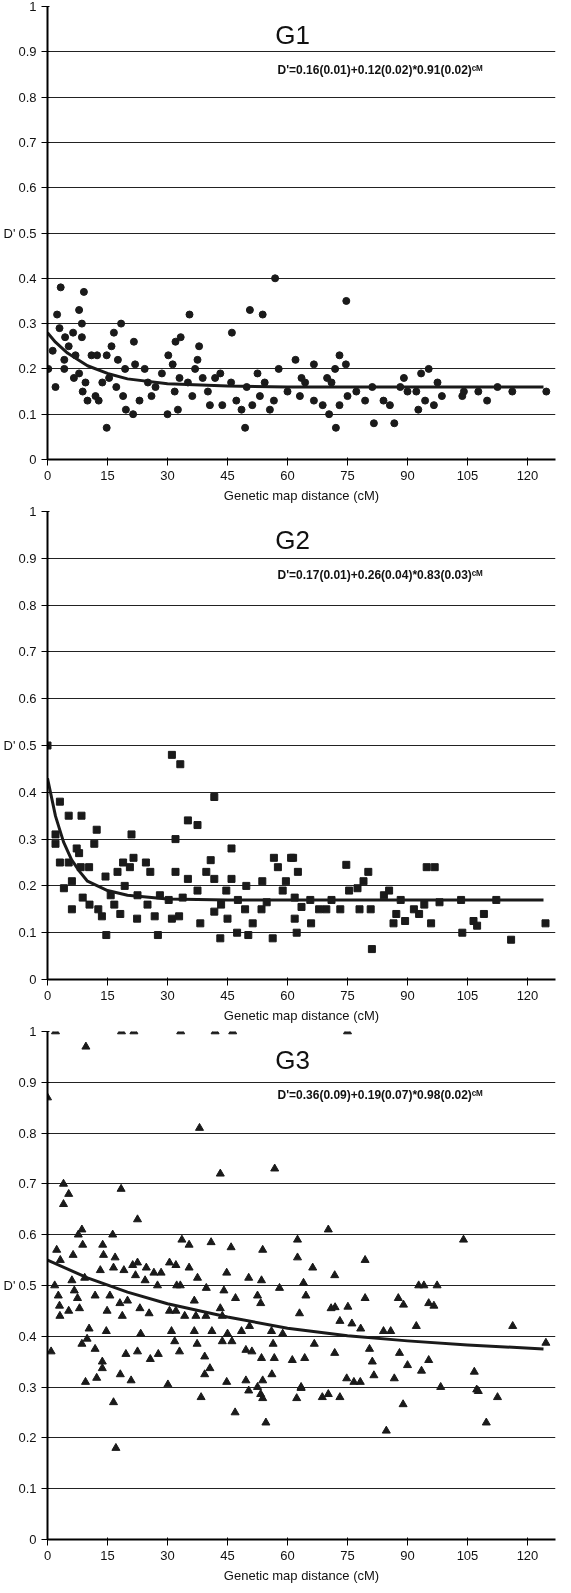 Image resolution: width=571 pixels, height=1593 pixels. I want to click on text: G2, so click(292, 539).